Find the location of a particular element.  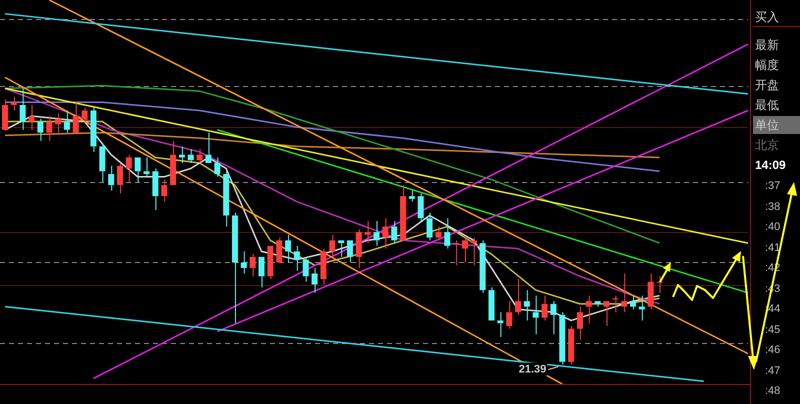

text: 最低 is located at coordinates (767, 105).